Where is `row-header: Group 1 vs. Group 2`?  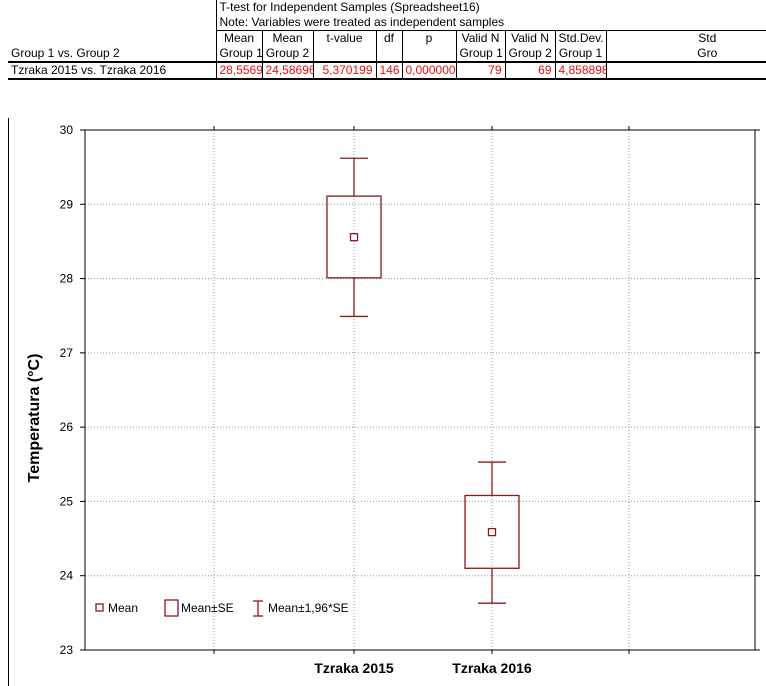
row-header: Group 1 vs. Group 2 is located at coordinates (112, 54).